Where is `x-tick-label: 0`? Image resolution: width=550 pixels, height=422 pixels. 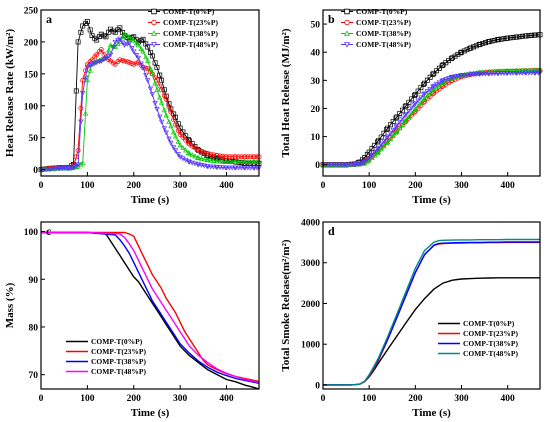
x-tick-label: 0 is located at coordinates (41, 186).